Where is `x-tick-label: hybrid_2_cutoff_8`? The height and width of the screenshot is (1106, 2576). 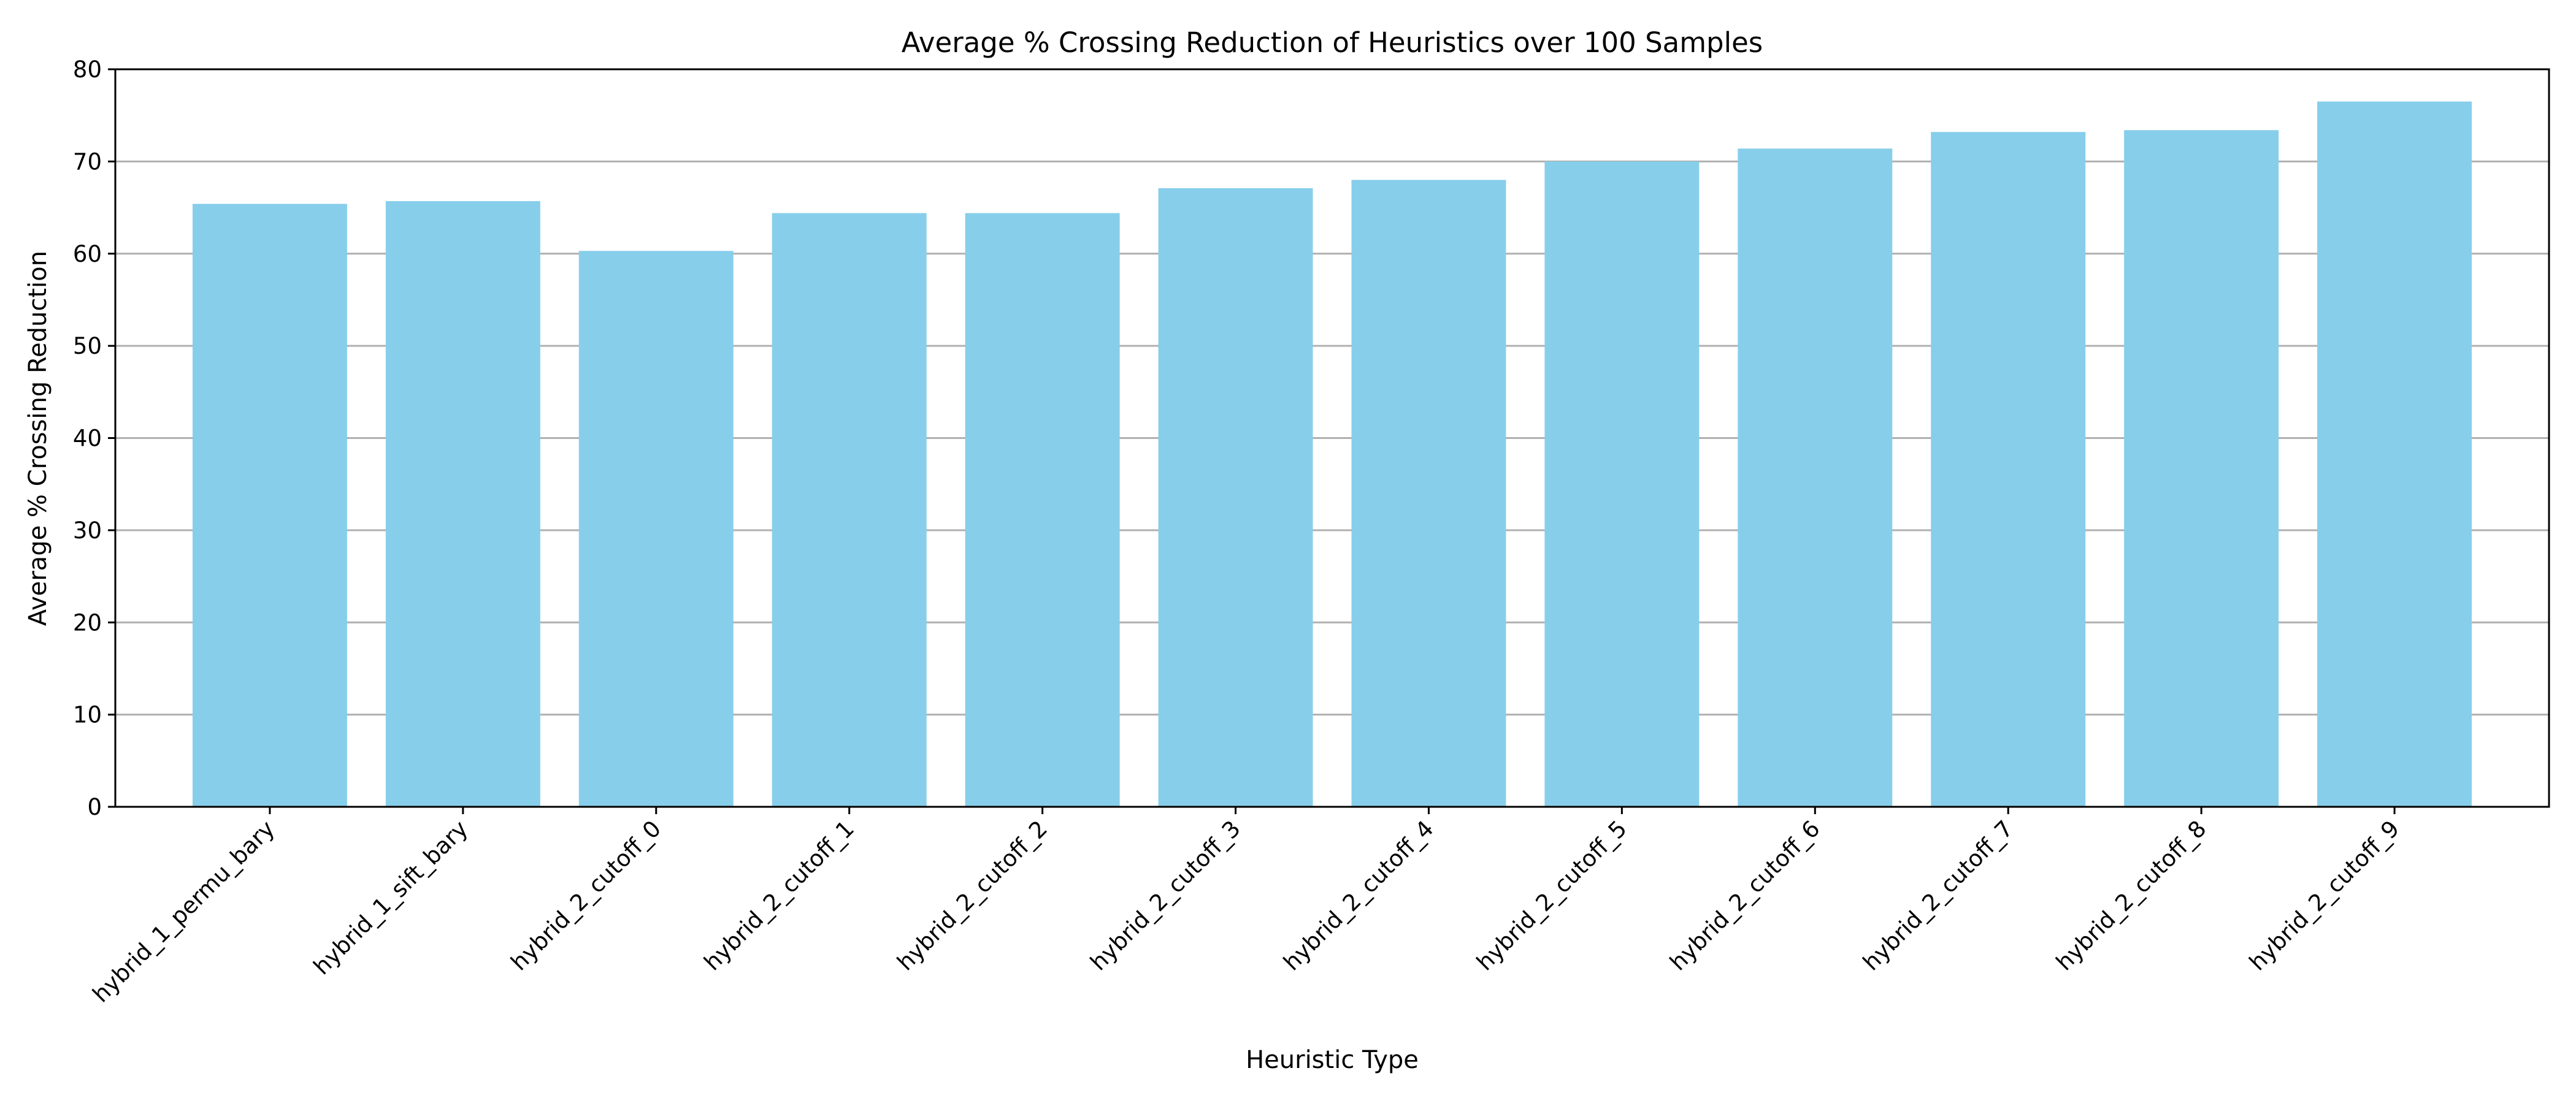
x-tick-label: hybrid_2_cutoff_8 is located at coordinates (2131, 895).